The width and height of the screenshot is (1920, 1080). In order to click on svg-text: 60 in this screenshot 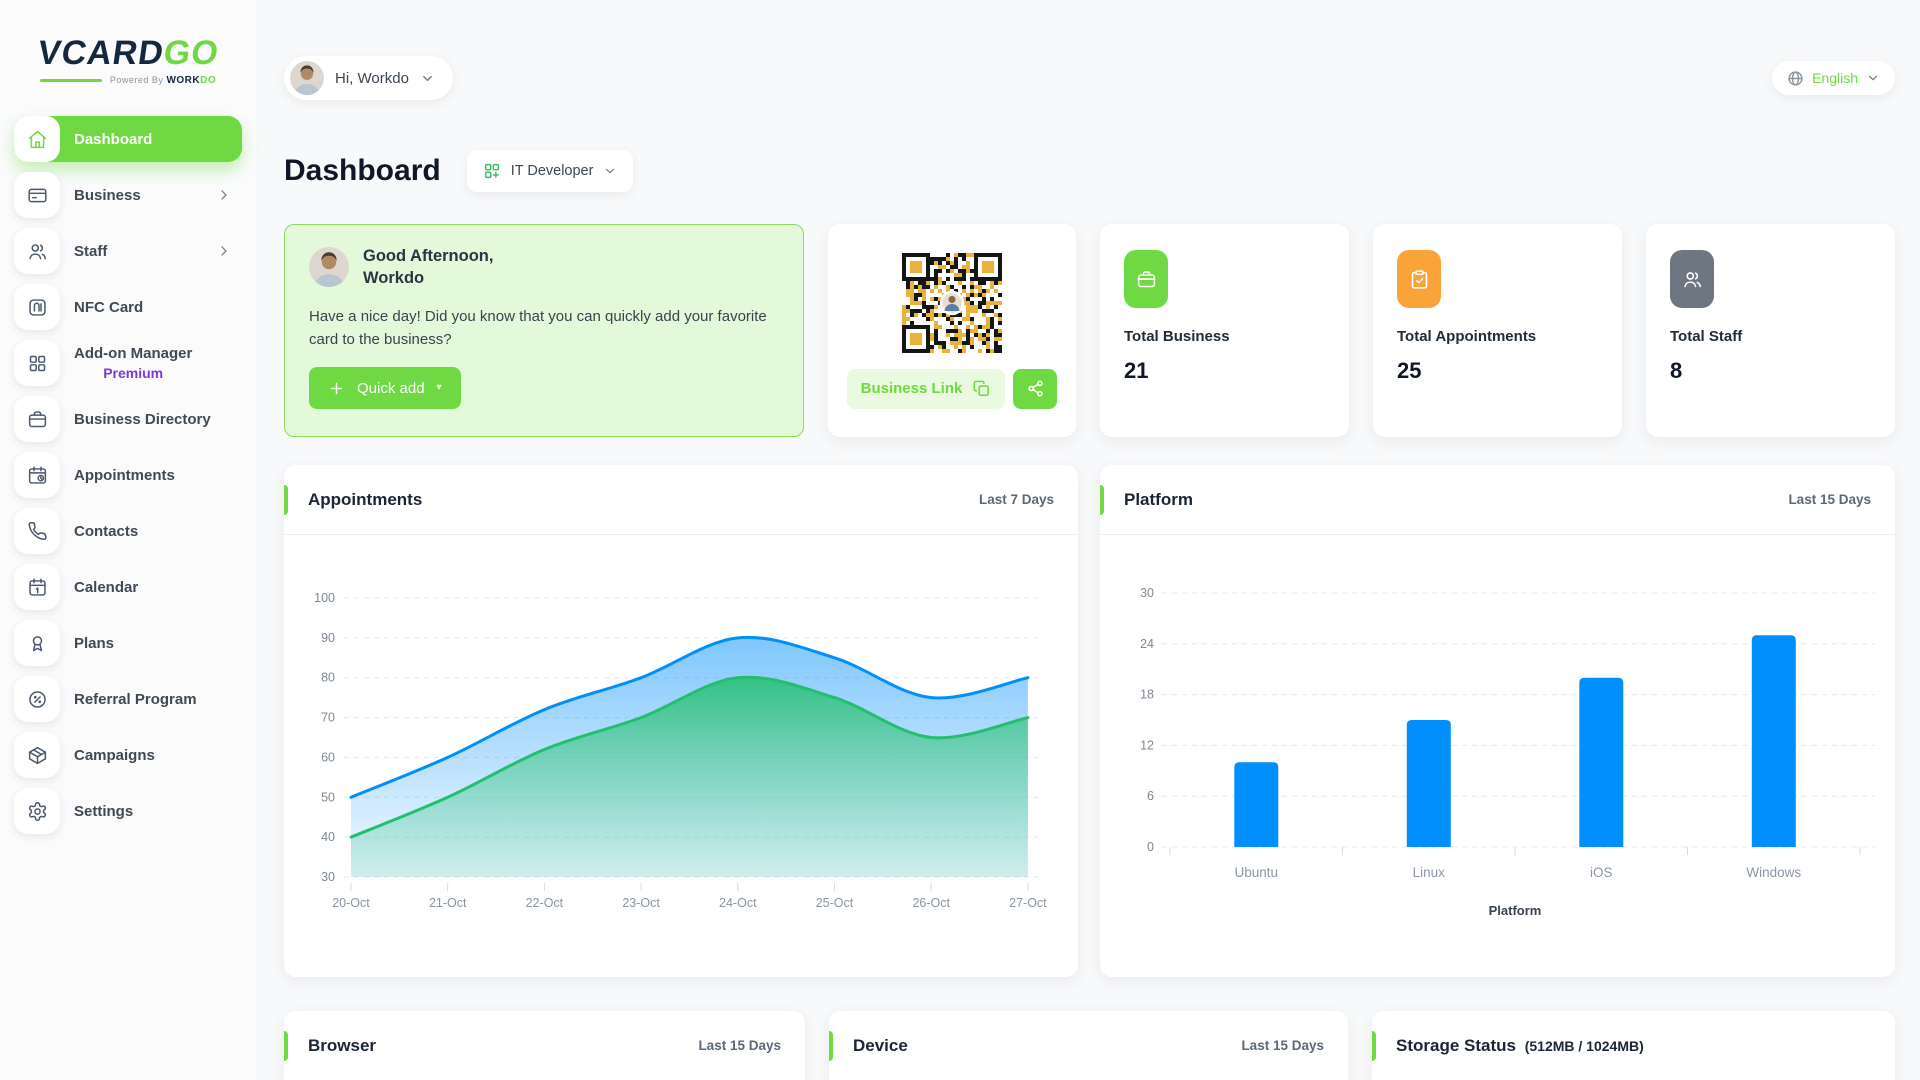, I will do `click(328, 757)`.